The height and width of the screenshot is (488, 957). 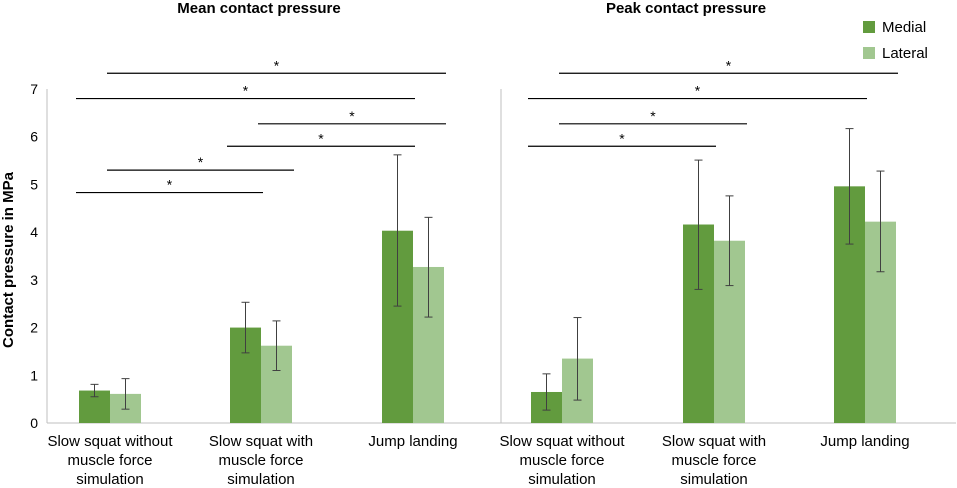 What do you see at coordinates (714, 479) in the screenshot?
I see `category-label-p2-c2-l3: simulation` at bounding box center [714, 479].